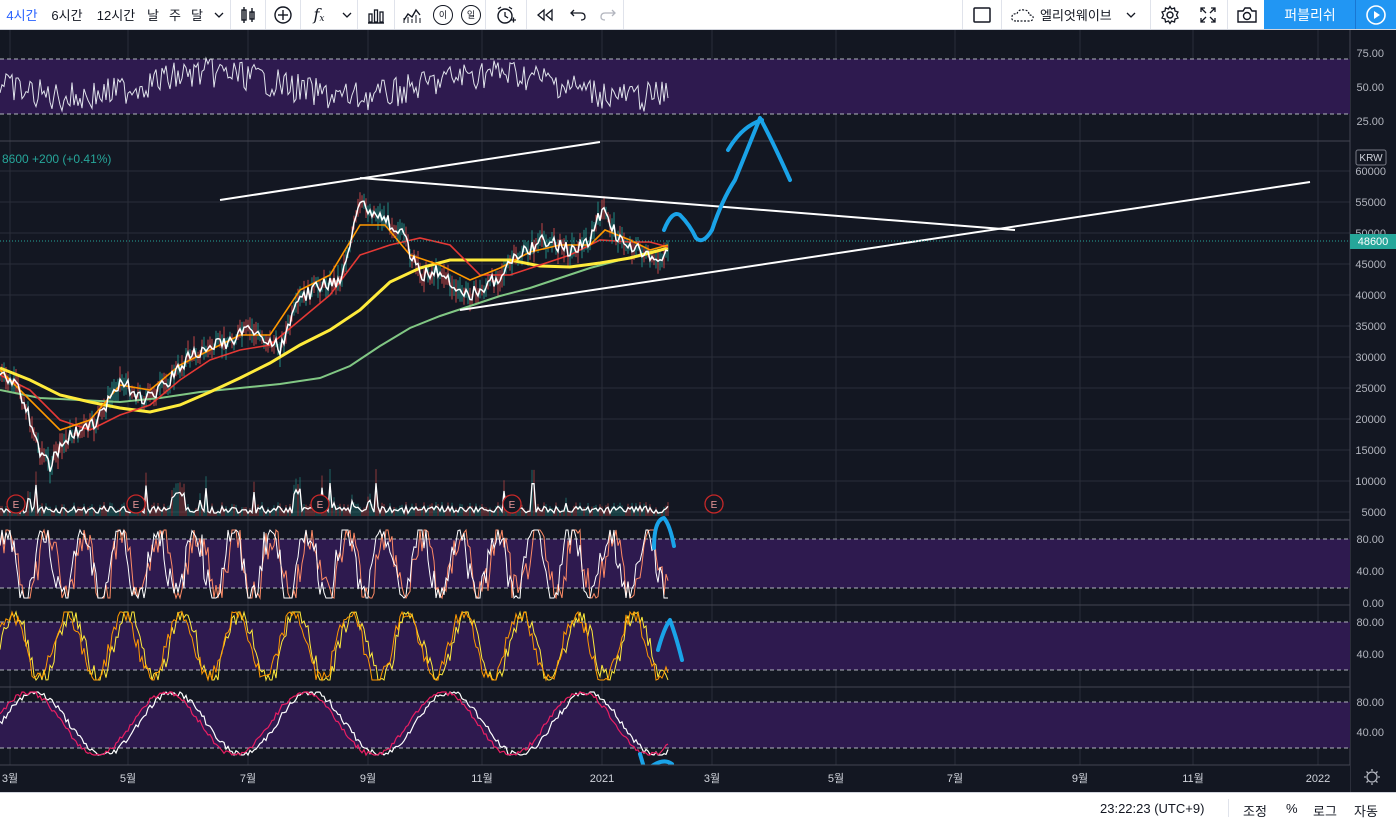 This screenshot has height=823, width=1396. What do you see at coordinates (712, 778) in the screenshot?
I see `time-axis-label: 3월` at bounding box center [712, 778].